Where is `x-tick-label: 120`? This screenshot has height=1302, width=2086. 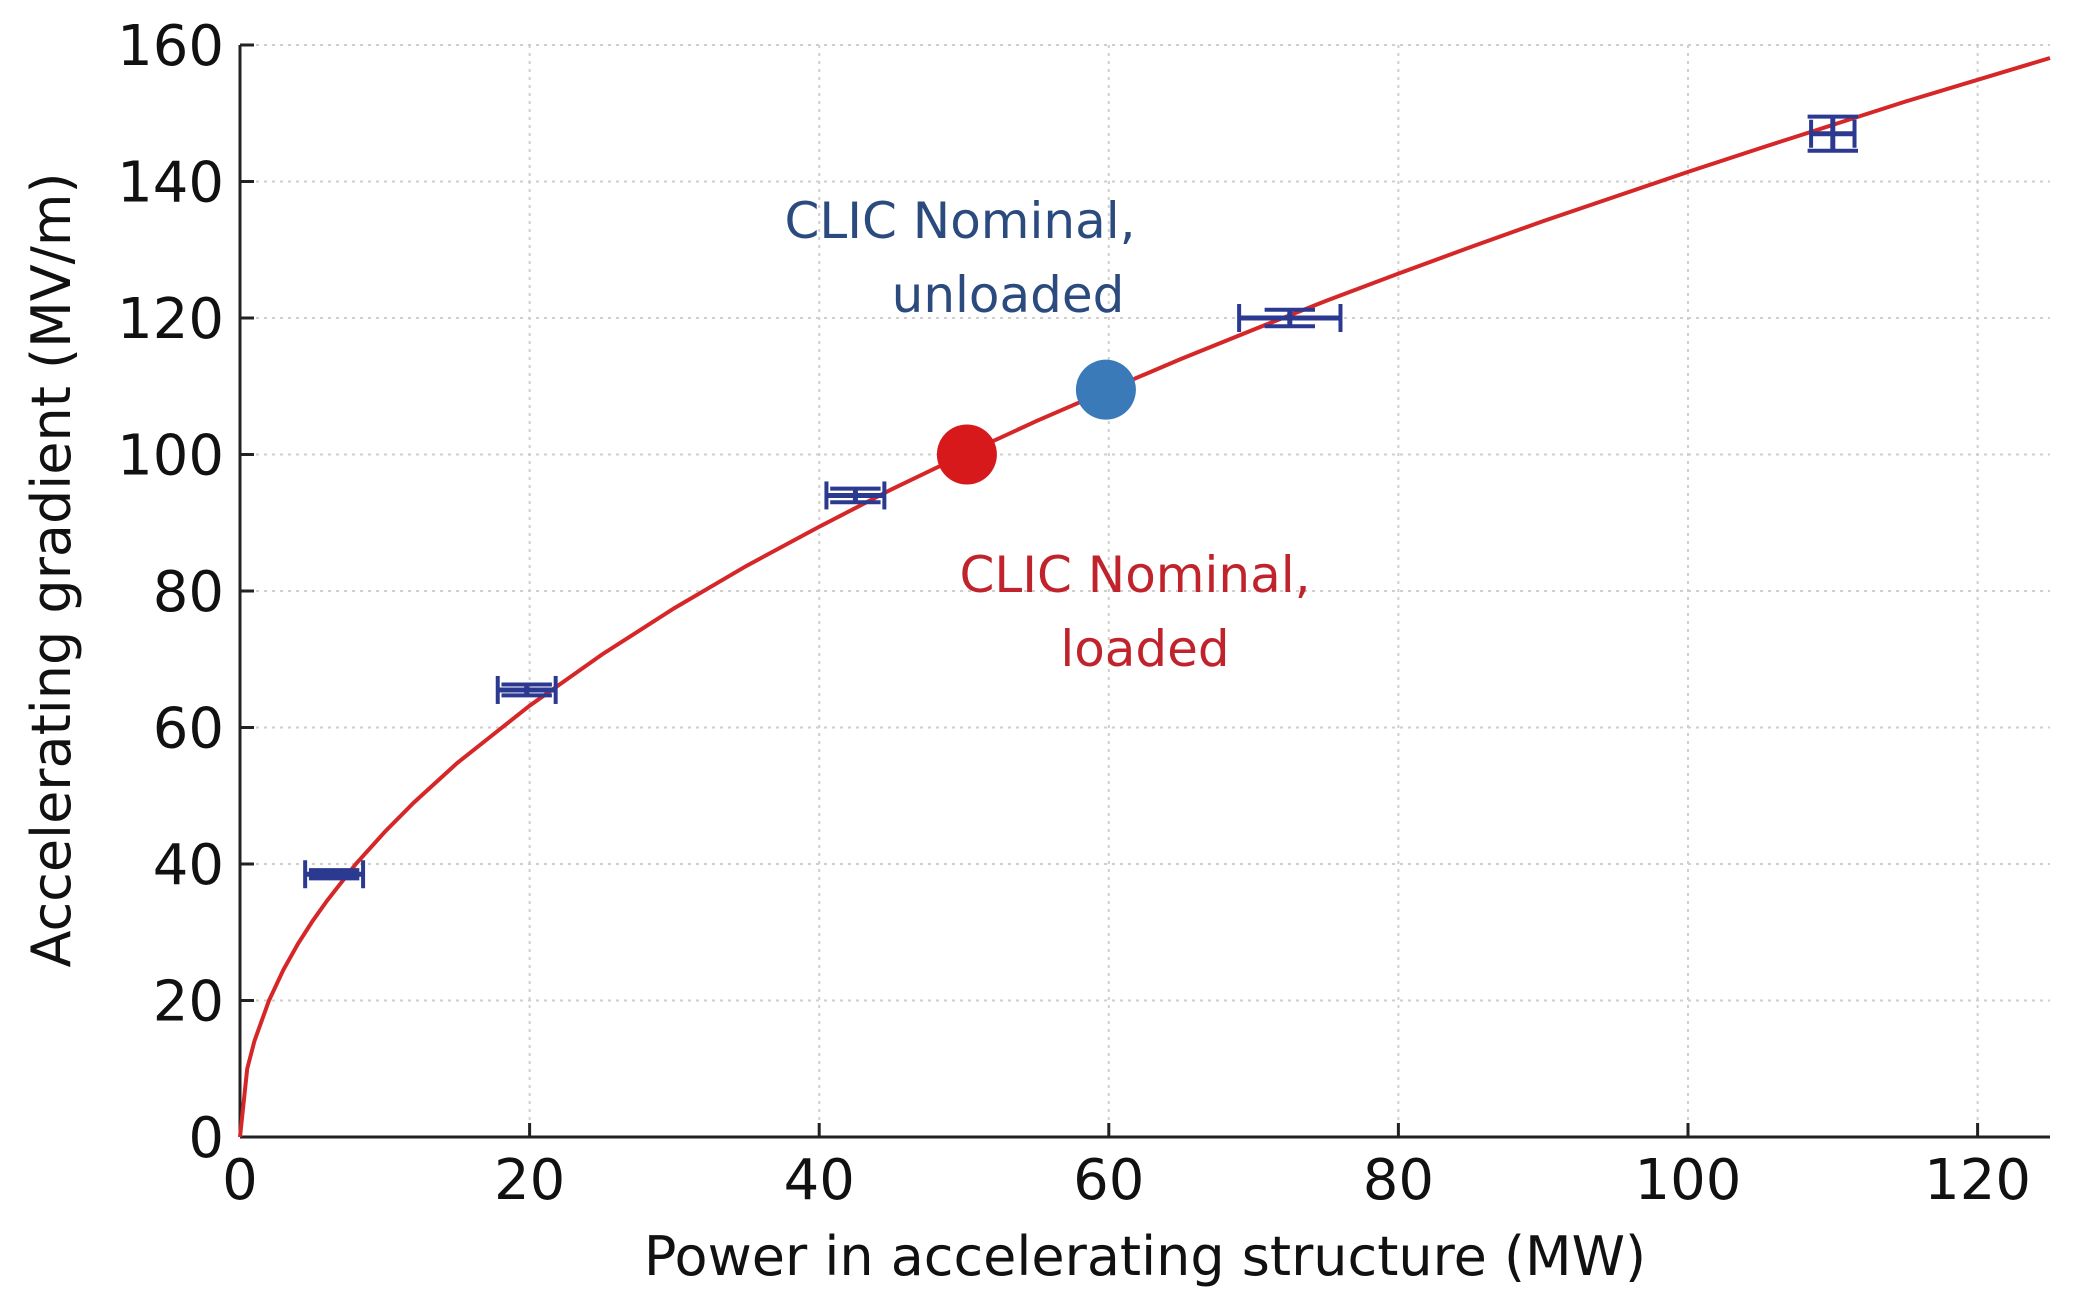
x-tick-label: 120 is located at coordinates (1977, 1180).